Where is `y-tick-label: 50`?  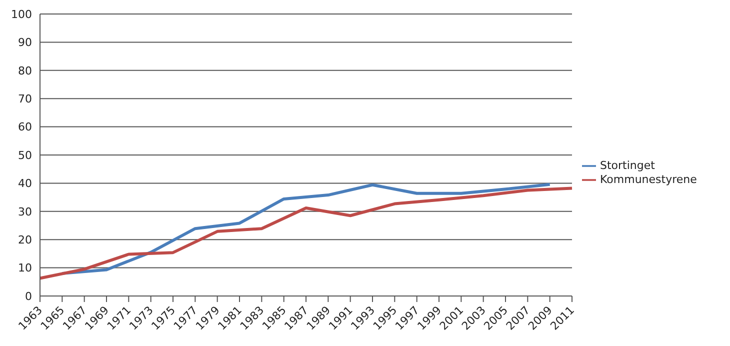
y-tick-label: 50 is located at coordinates (25, 155).